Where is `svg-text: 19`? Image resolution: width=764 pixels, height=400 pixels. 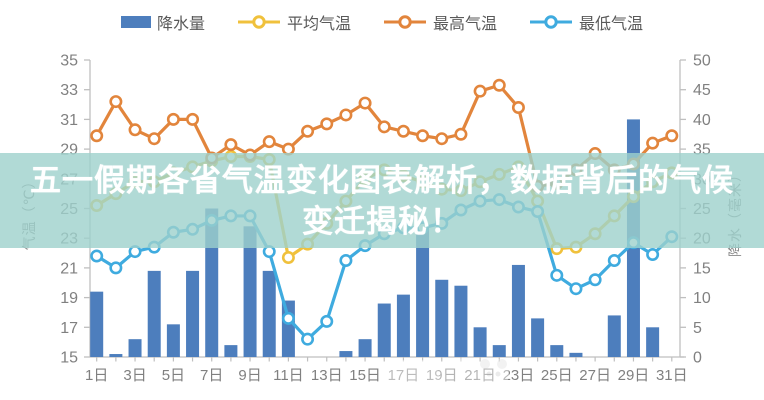 svg-text: 19 is located at coordinates (69, 298).